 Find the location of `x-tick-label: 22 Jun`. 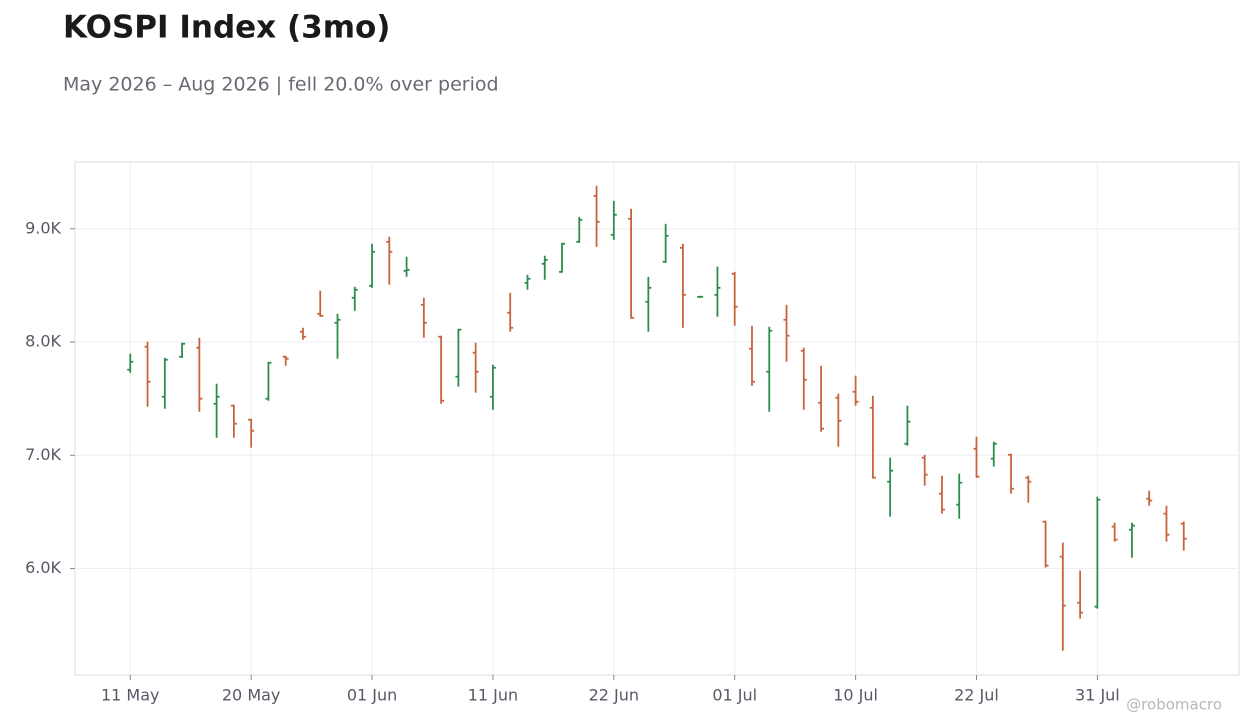

x-tick-label: 22 Jun is located at coordinates (614, 695).